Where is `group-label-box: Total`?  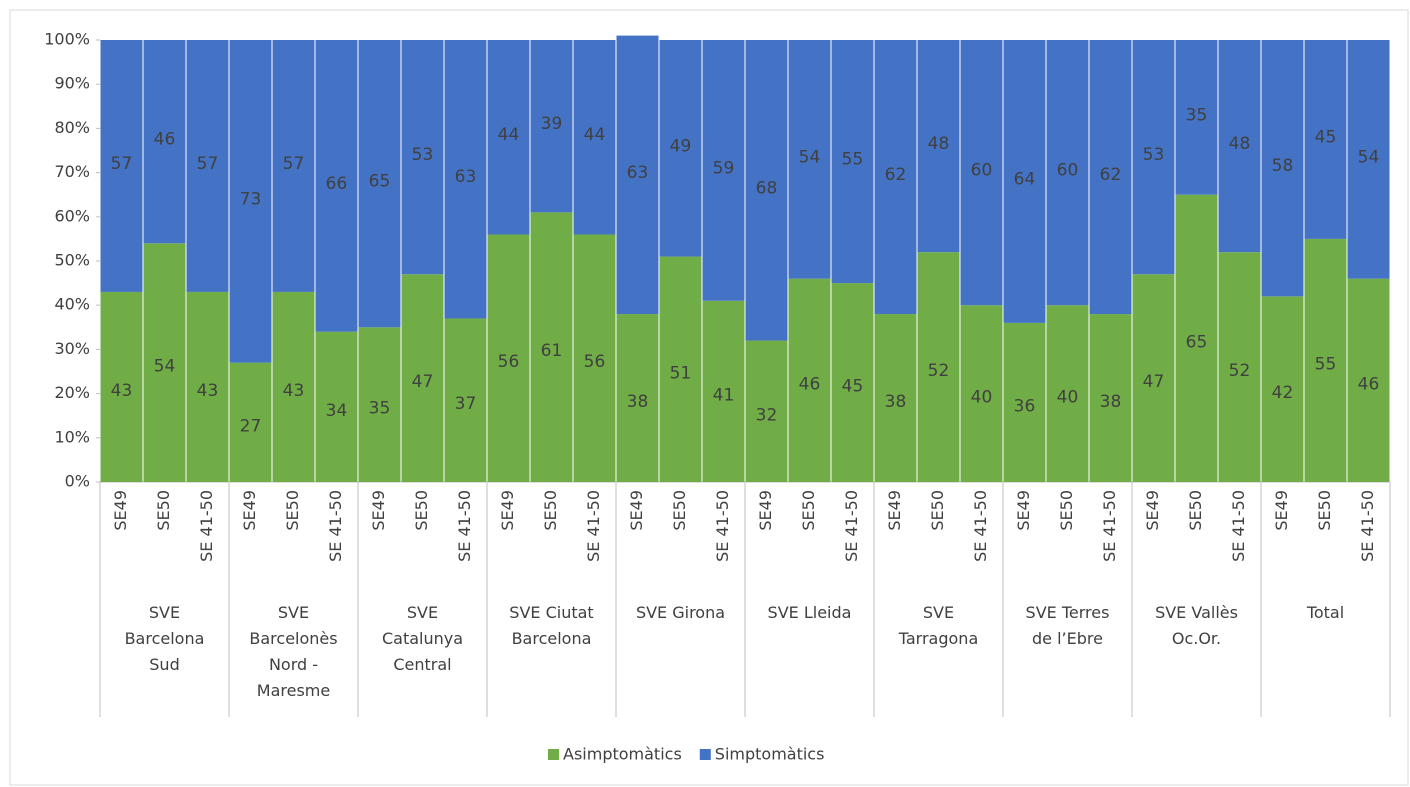 group-label-box: Total is located at coordinates (1325, 612).